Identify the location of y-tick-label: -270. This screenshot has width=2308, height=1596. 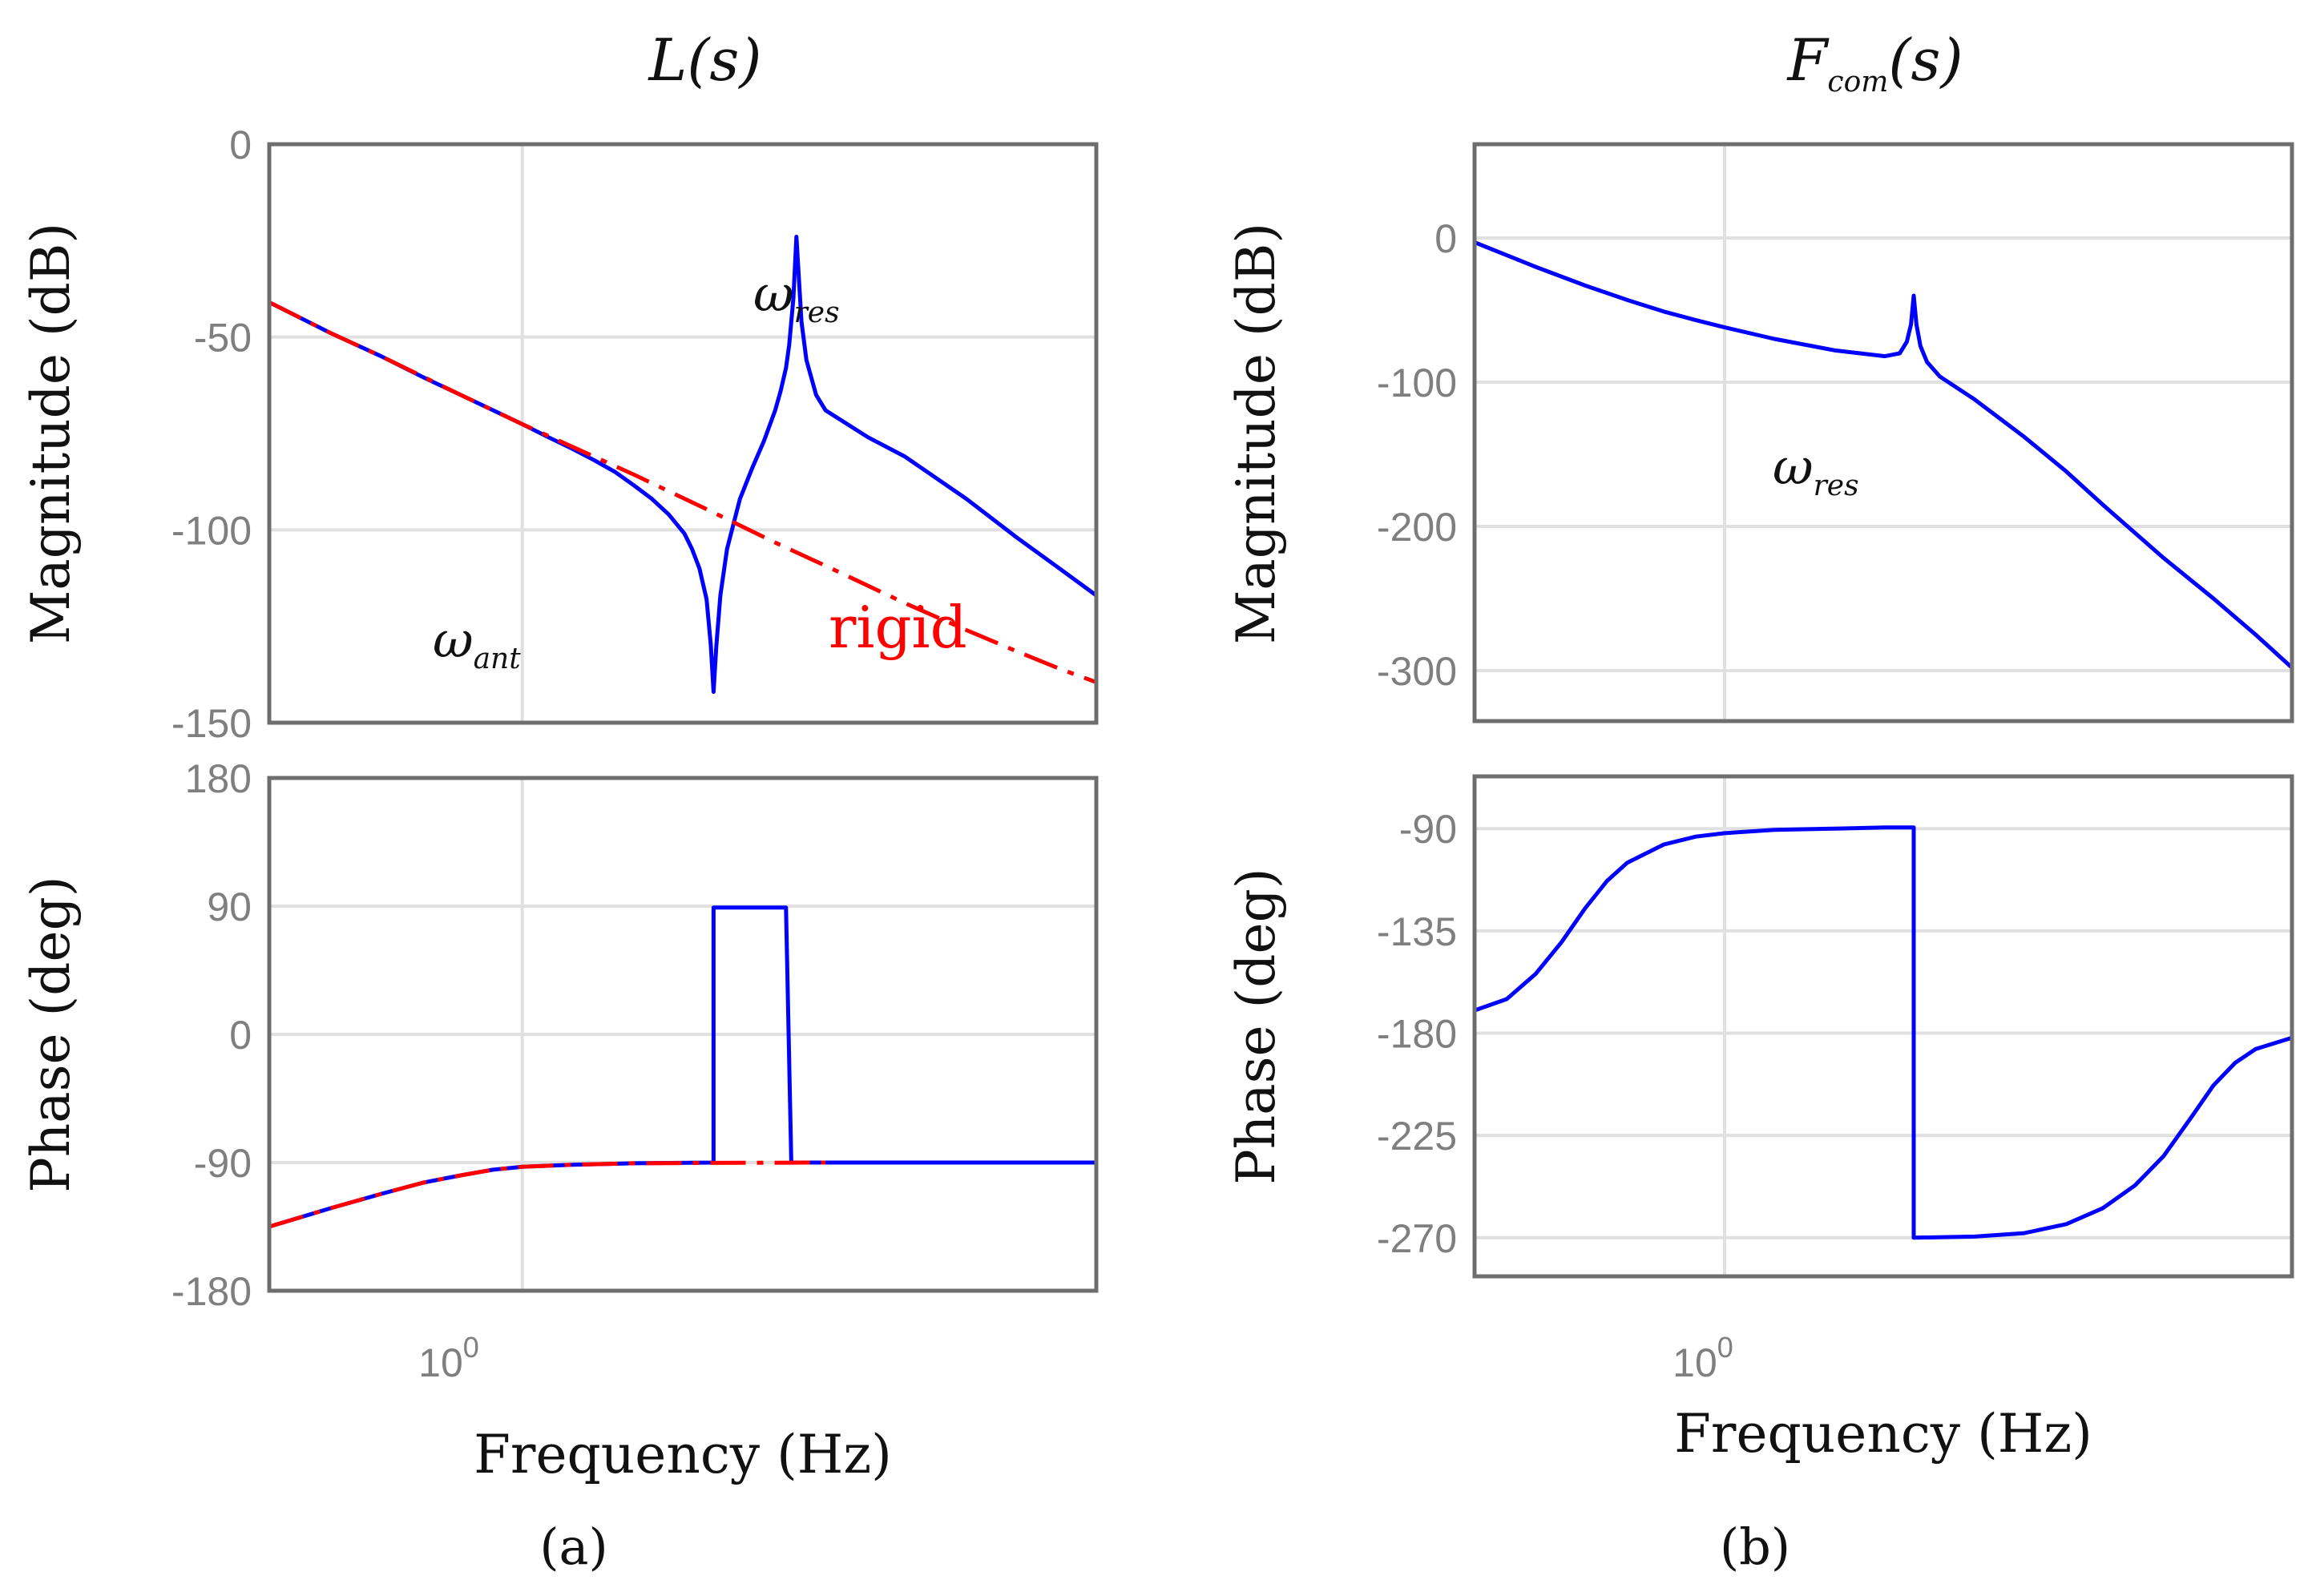
(1417, 1238).